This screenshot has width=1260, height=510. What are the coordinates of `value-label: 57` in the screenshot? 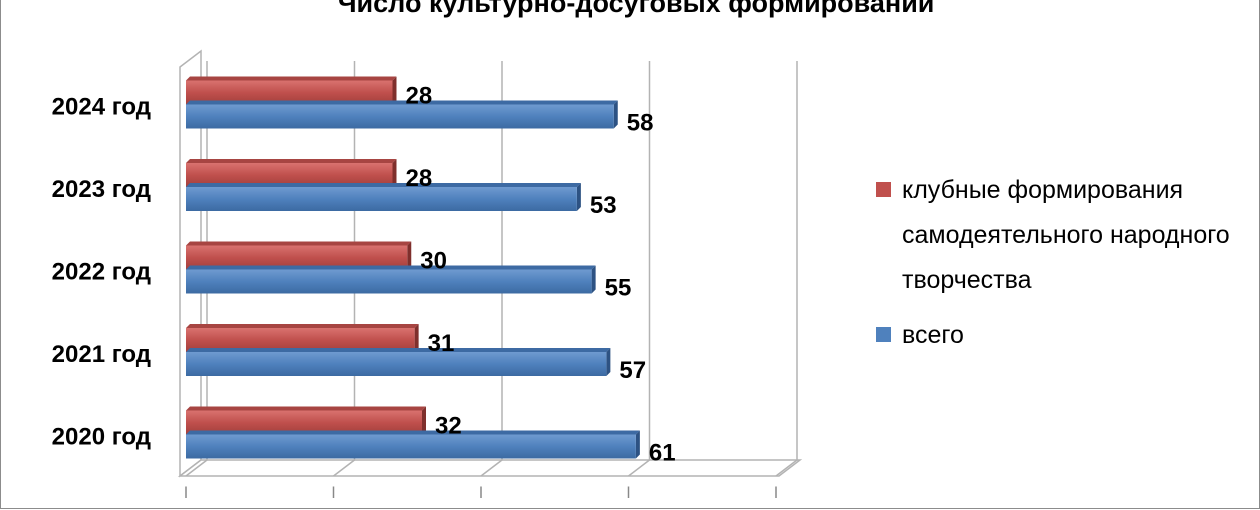 It's located at (632, 370).